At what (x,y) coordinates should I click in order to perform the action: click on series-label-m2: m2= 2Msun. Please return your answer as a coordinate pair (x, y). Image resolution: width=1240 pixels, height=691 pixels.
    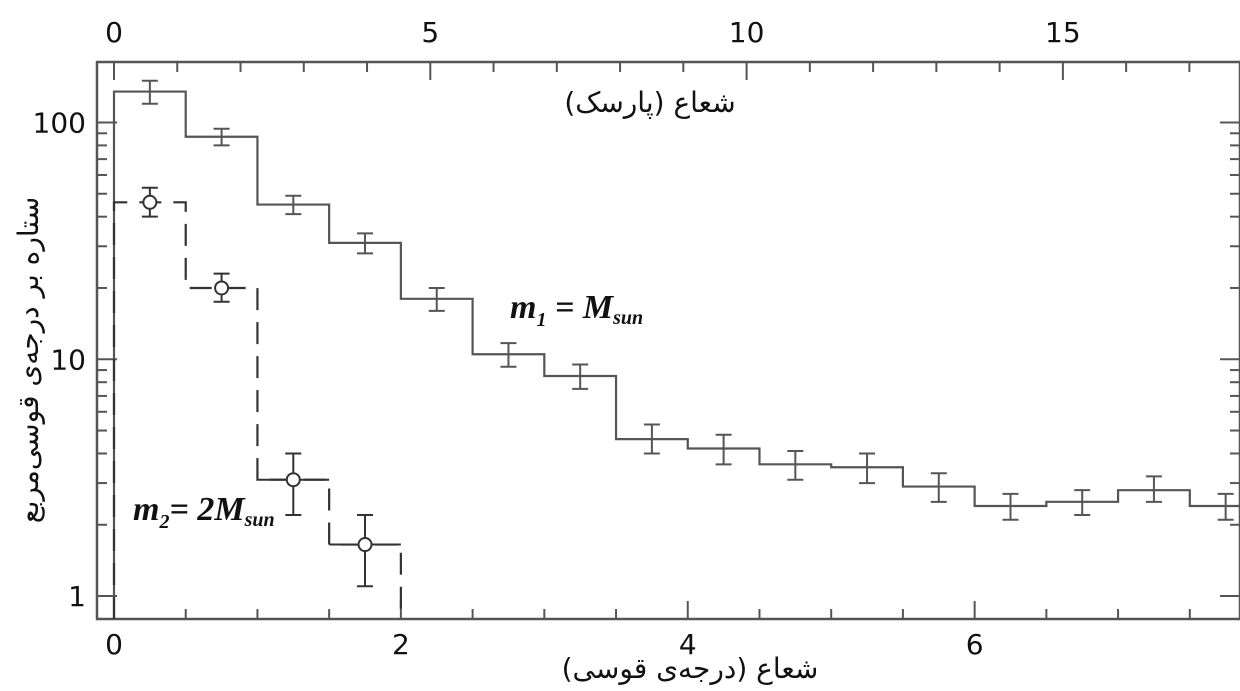
    Looking at the image, I should click on (204, 512).